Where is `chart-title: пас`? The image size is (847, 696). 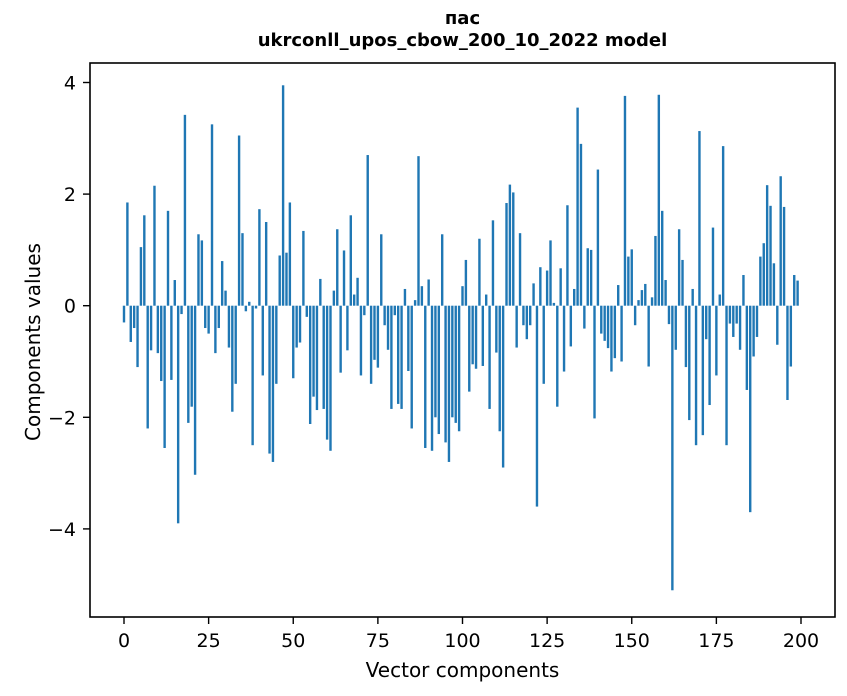
chart-title: пас is located at coordinates (462, 18).